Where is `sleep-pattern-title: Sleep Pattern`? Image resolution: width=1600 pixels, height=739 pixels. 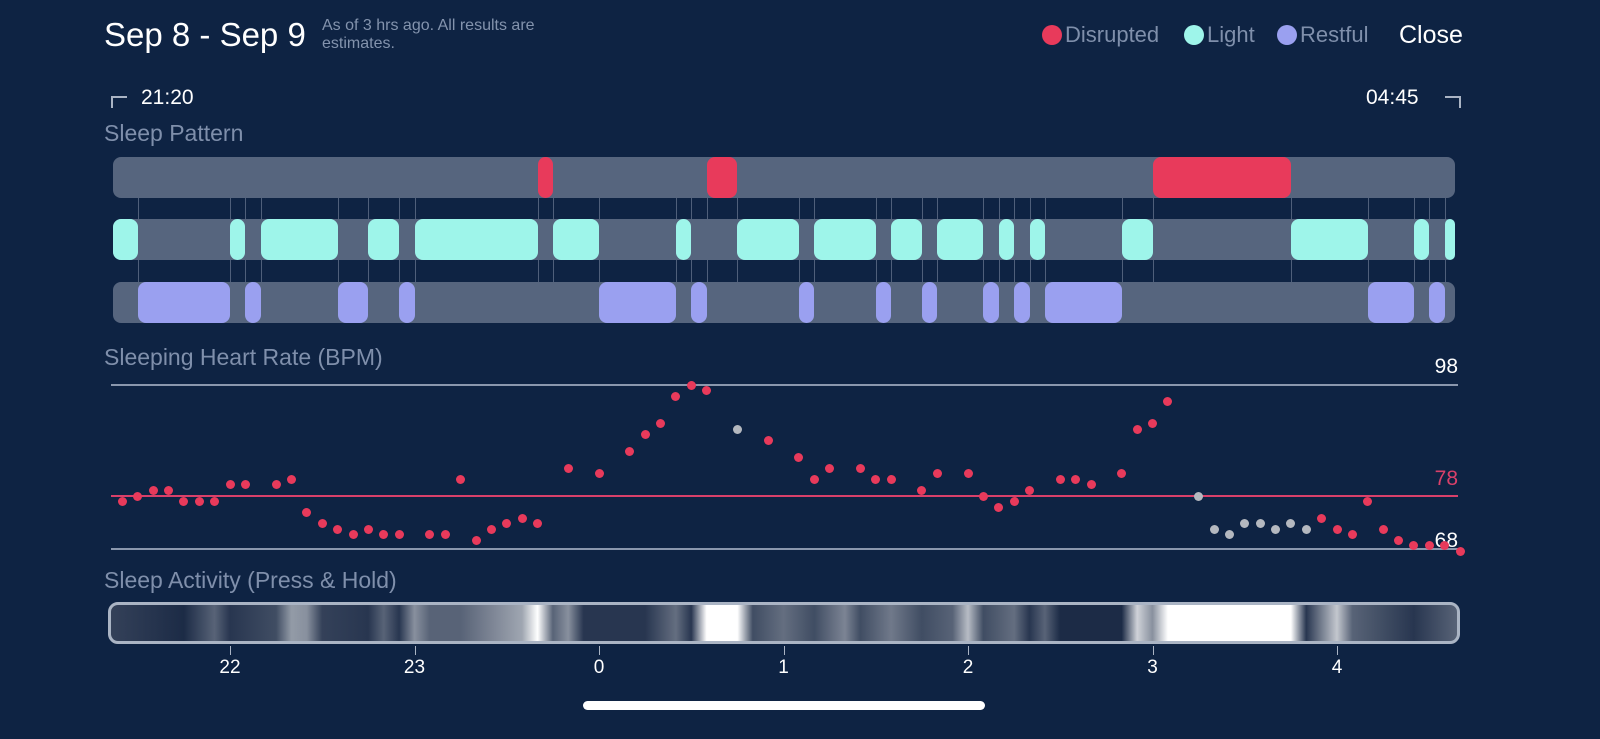
sleep-pattern-title: Sleep Pattern is located at coordinates (174, 133).